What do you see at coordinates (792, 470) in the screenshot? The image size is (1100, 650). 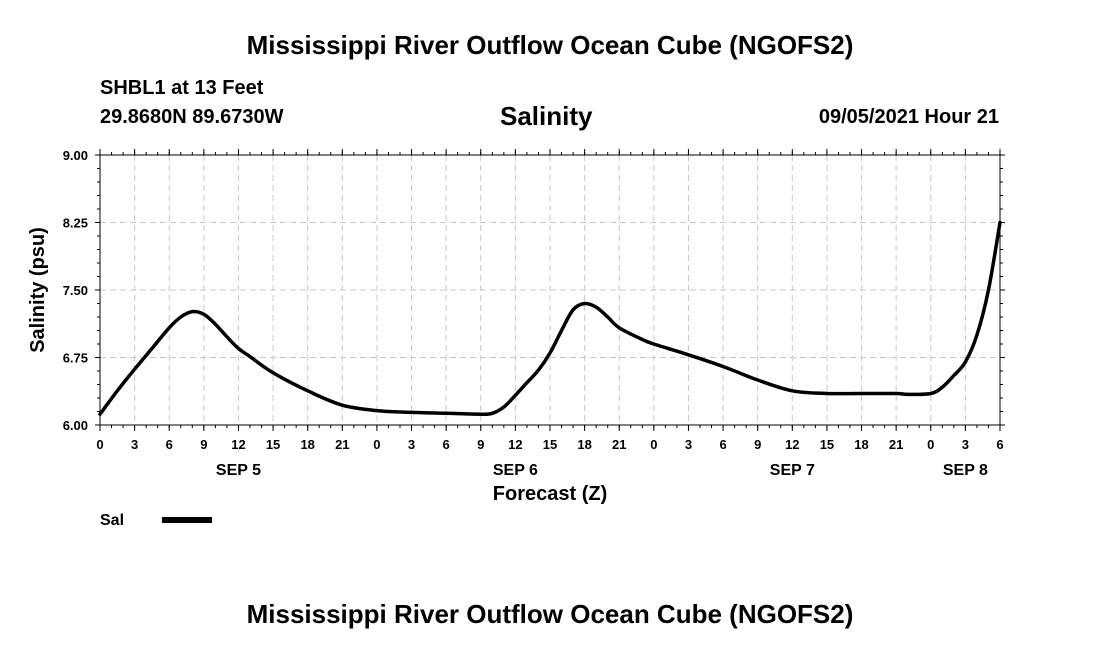 I see `day-label: SEP 7` at bounding box center [792, 470].